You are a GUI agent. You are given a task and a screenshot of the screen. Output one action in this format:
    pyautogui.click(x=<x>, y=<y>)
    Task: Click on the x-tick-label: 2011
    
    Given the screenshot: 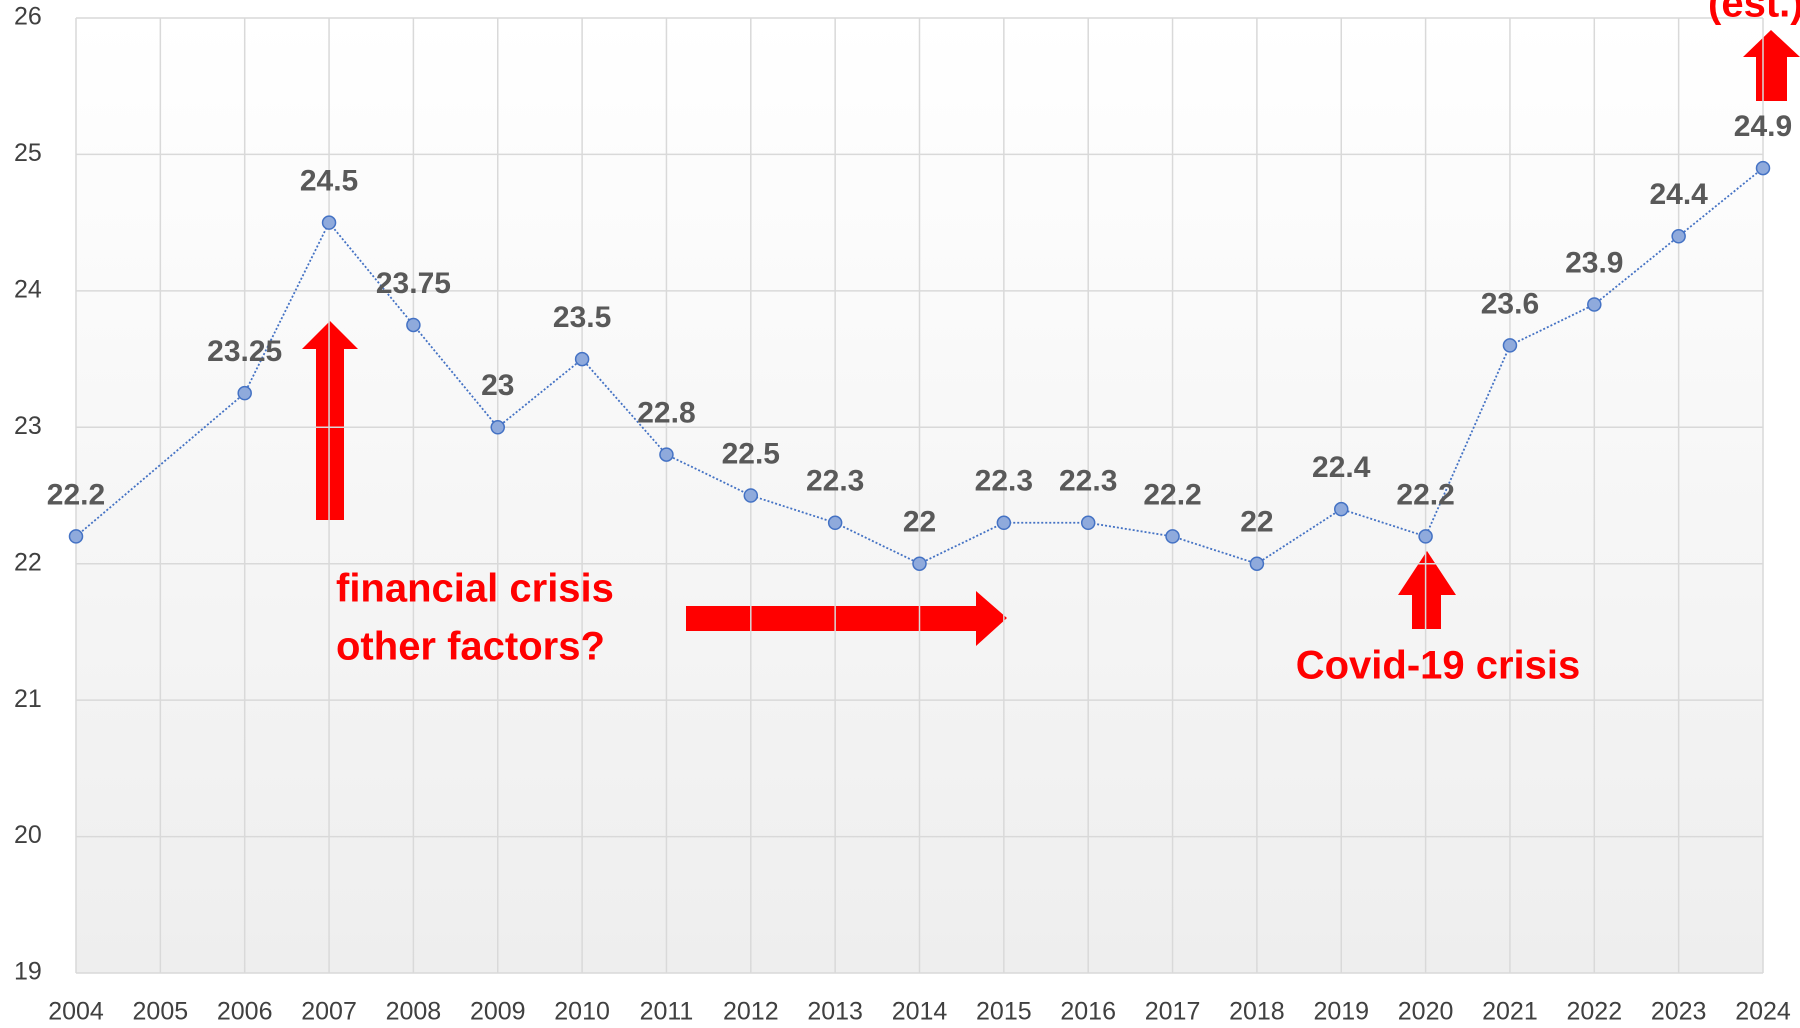 What is the action you would take?
    pyautogui.click(x=667, y=1012)
    